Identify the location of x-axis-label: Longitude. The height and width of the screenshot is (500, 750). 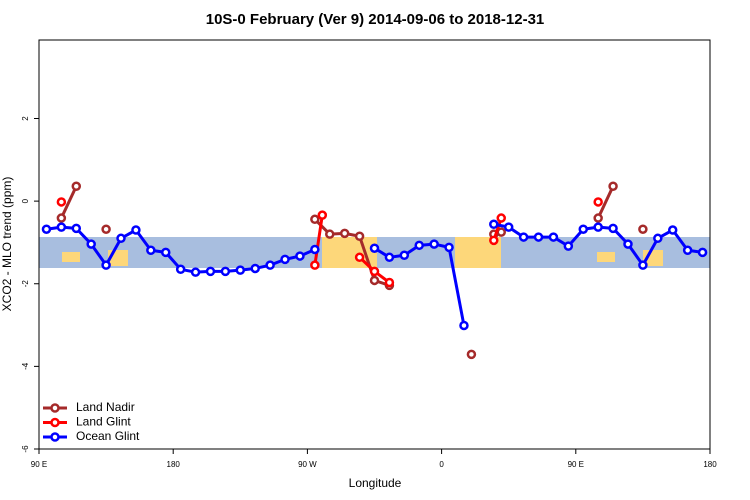
(375, 483).